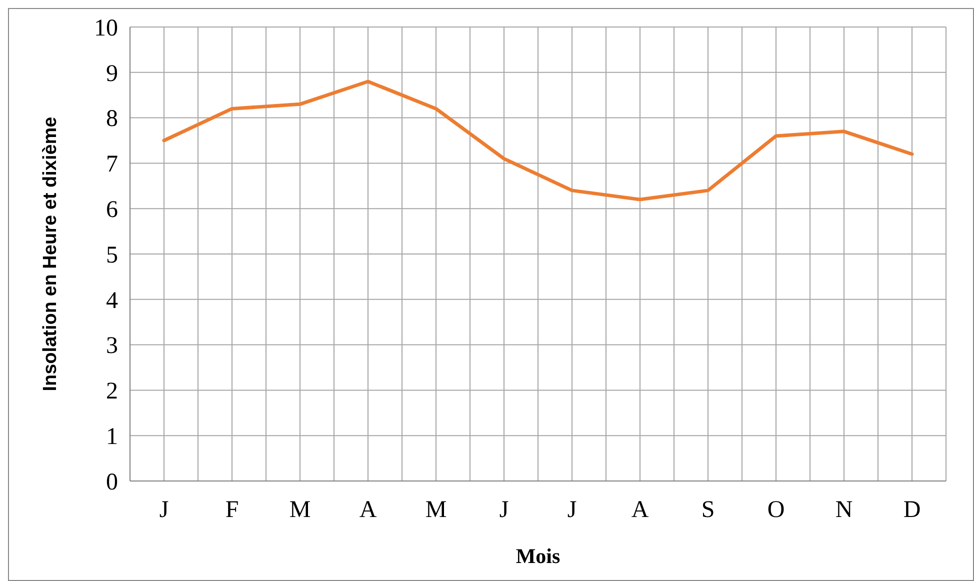 Image resolution: width=974 pixels, height=581 pixels. I want to click on x-tick-label: D, so click(912, 510).